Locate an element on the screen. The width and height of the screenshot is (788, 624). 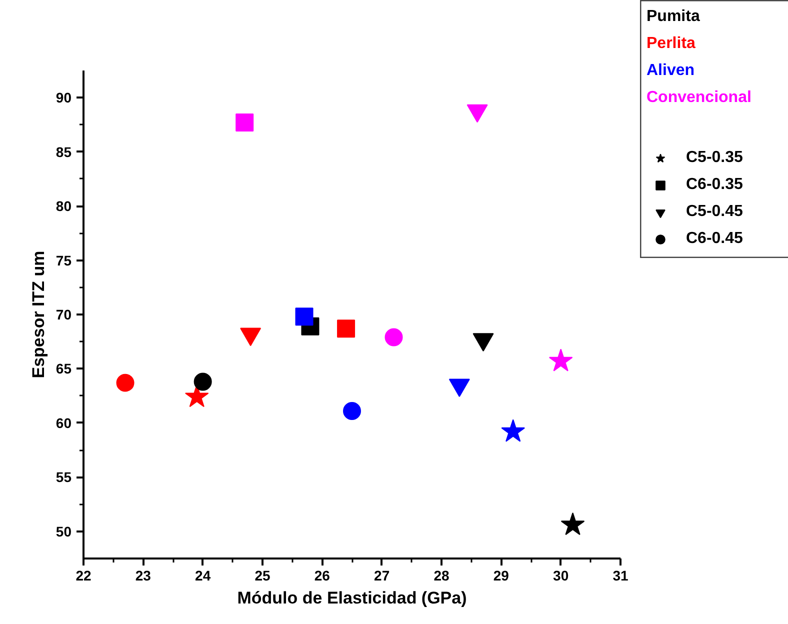
x-tick-label: 24 is located at coordinates (203, 576).